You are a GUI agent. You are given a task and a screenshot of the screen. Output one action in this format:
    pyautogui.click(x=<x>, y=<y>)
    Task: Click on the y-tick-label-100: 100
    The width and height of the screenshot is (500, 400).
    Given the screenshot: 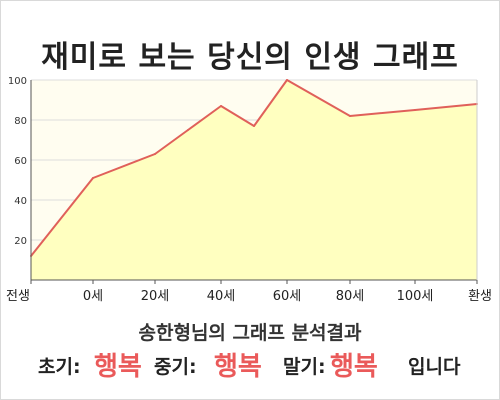 What is the action you would take?
    pyautogui.click(x=17, y=81)
    